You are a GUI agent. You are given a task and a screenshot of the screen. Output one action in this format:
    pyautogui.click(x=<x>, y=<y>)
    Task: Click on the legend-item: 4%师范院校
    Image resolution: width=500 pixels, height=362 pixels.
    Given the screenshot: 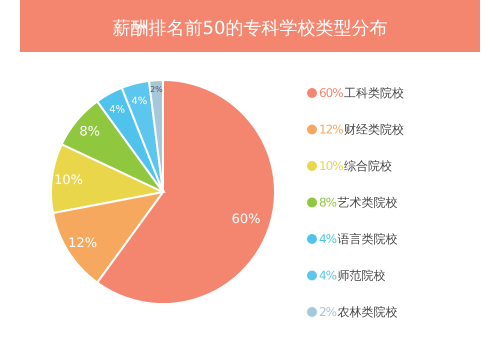 What is the action you would take?
    pyautogui.click(x=346, y=275)
    